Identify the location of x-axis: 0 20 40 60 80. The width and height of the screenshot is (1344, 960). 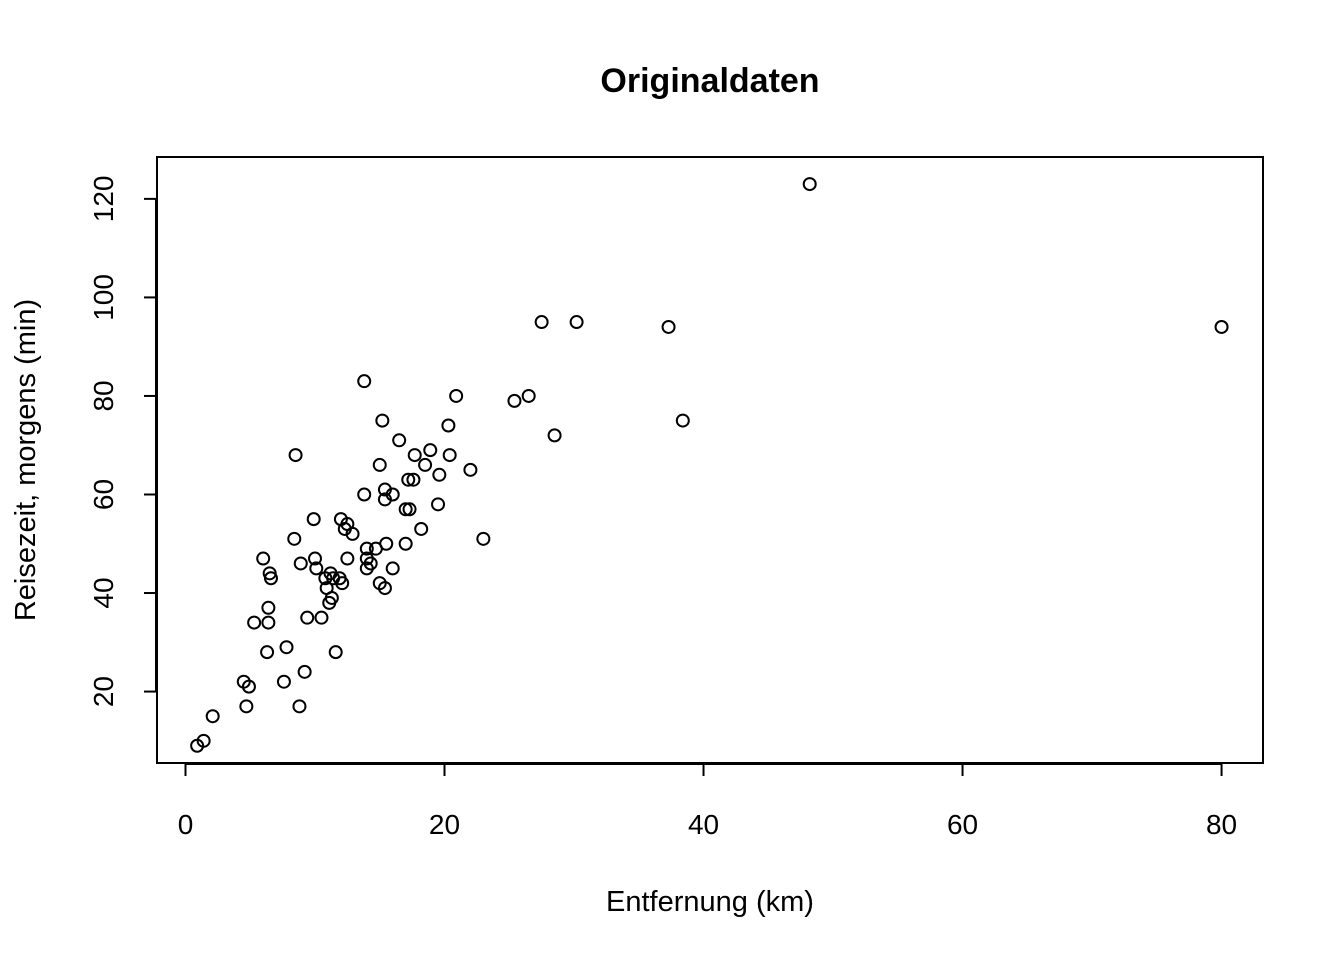
(707, 801).